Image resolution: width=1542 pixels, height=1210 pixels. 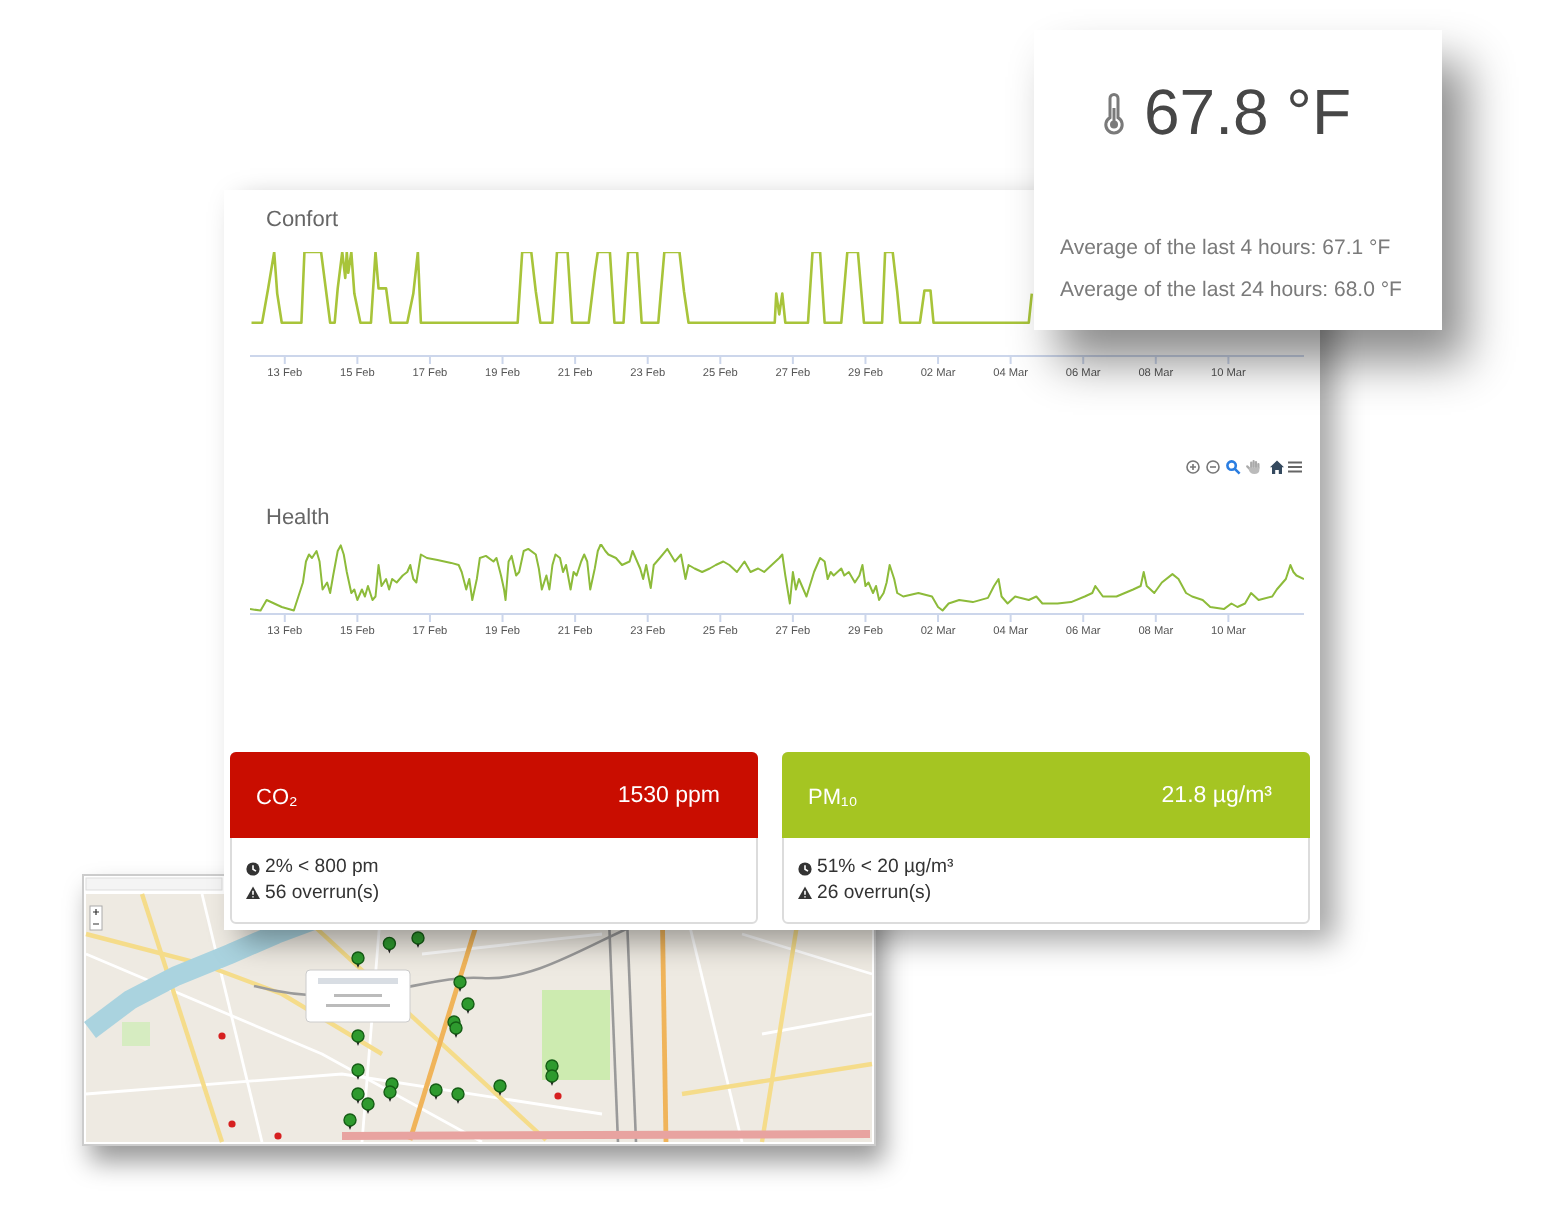 What do you see at coordinates (1216, 796) in the screenshot?
I see `text: 21.8 µg/m³` at bounding box center [1216, 796].